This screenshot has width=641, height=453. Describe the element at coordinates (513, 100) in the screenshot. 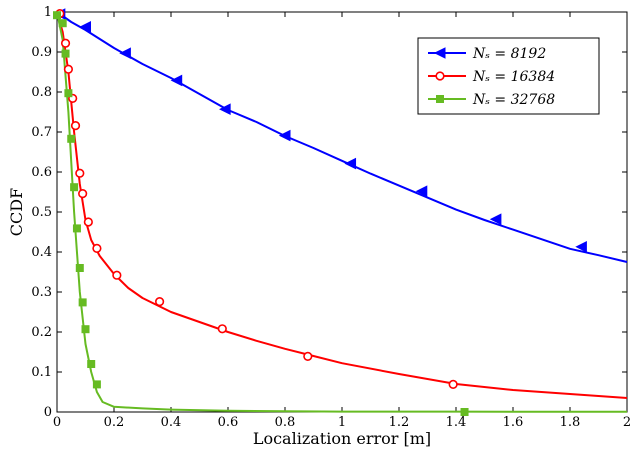

I see `legend-entry-3: Nₛ = 32768` at that location.